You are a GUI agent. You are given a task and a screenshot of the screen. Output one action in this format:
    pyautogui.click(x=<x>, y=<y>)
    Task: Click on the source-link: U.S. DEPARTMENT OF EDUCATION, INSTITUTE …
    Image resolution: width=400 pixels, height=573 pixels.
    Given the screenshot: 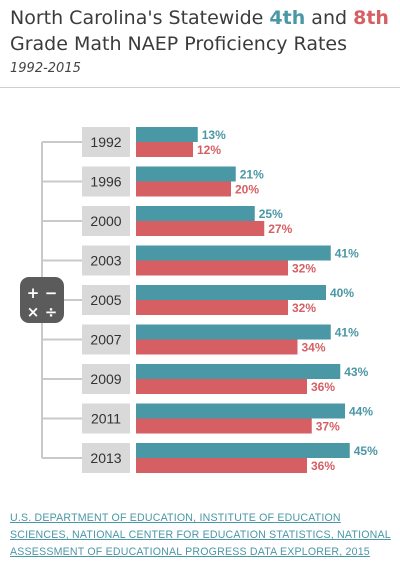 What is the action you would take?
    pyautogui.click(x=200, y=535)
    